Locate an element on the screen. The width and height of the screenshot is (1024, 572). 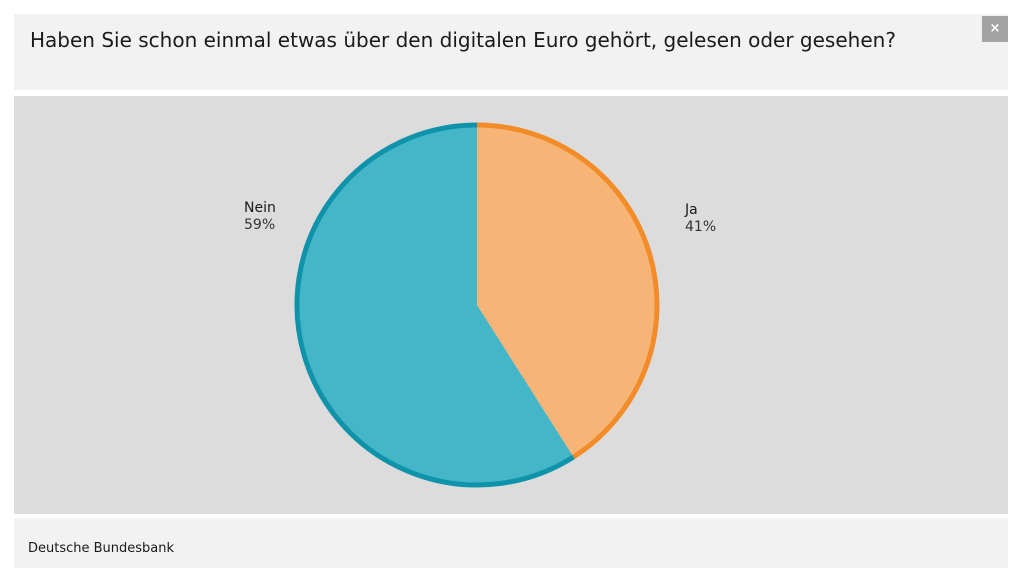
slice-value-ja: 41% is located at coordinates (701, 227).